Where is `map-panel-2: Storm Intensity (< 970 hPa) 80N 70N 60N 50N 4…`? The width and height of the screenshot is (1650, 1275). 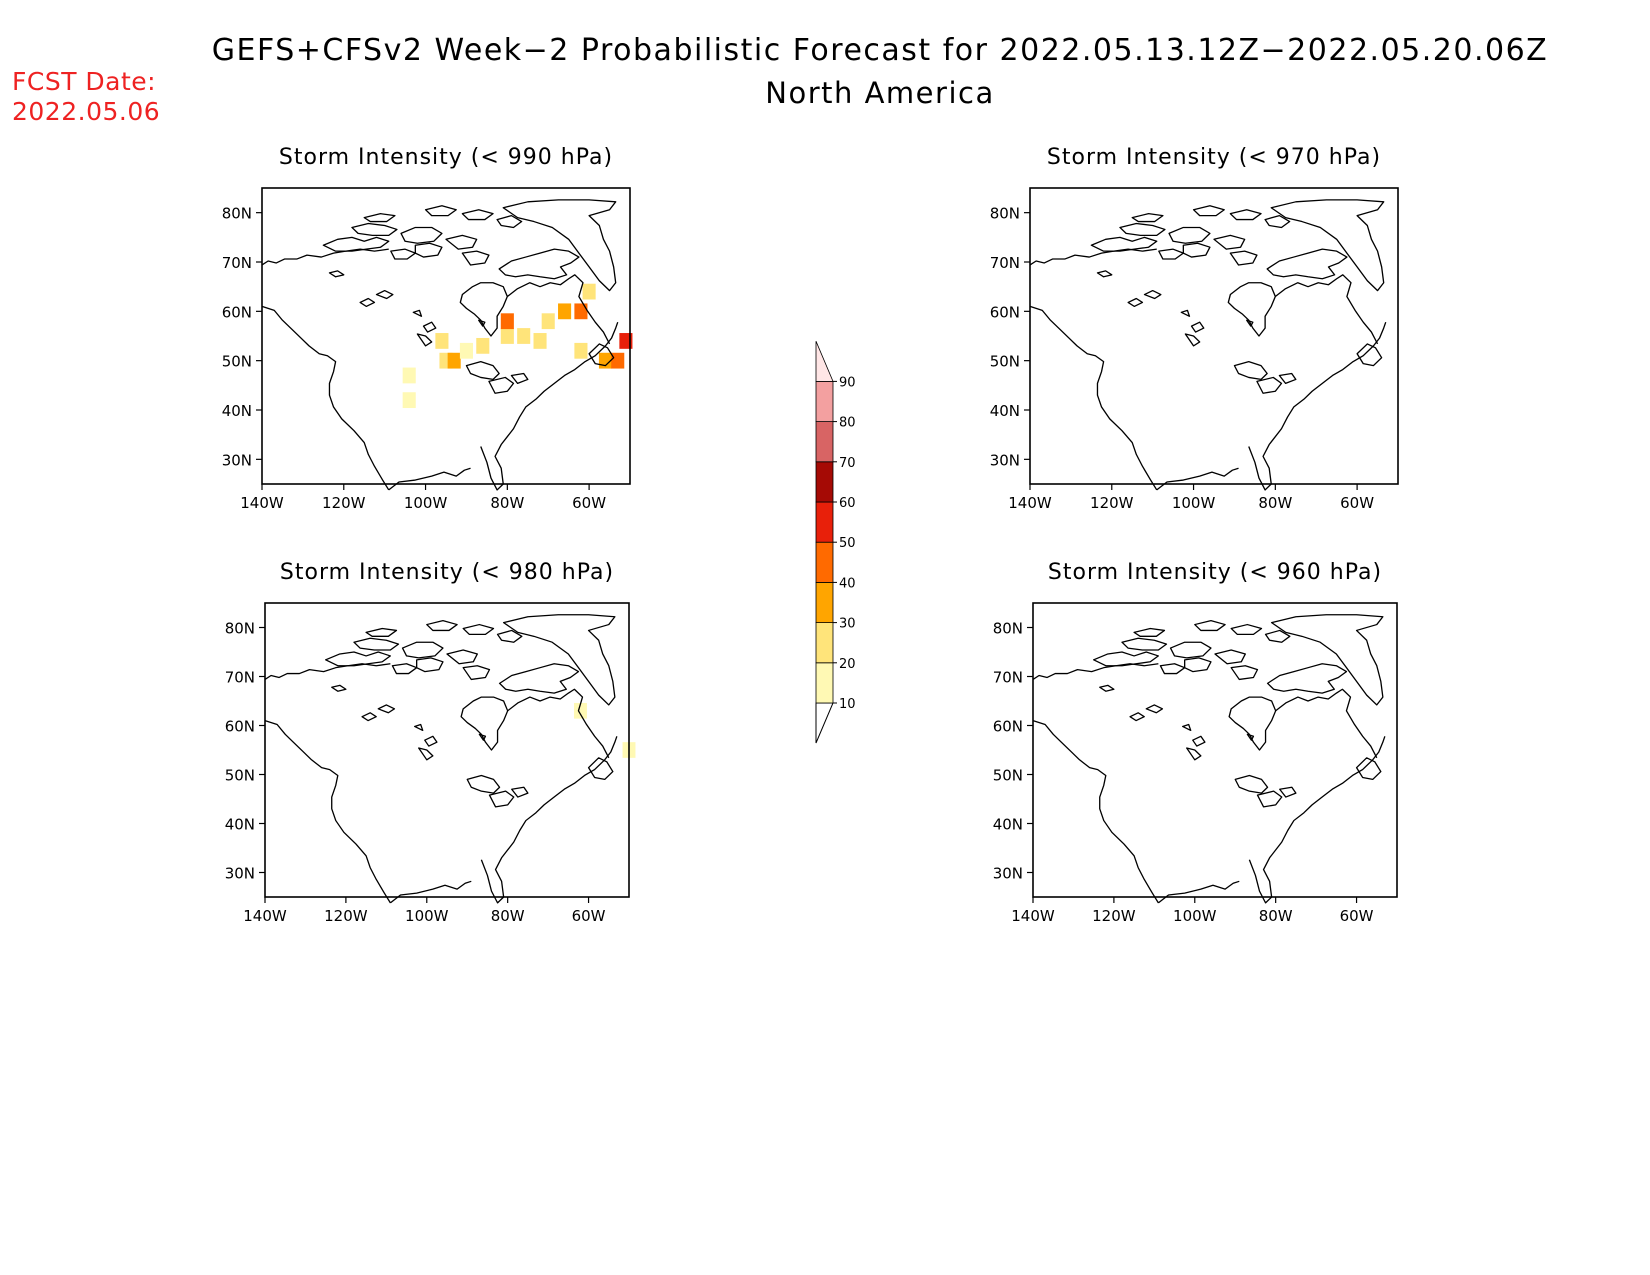
map-panel-2: Storm Intensity (< 970 hPa) 80N 70N 60N 50N 4… is located at coordinates (1194, 328).